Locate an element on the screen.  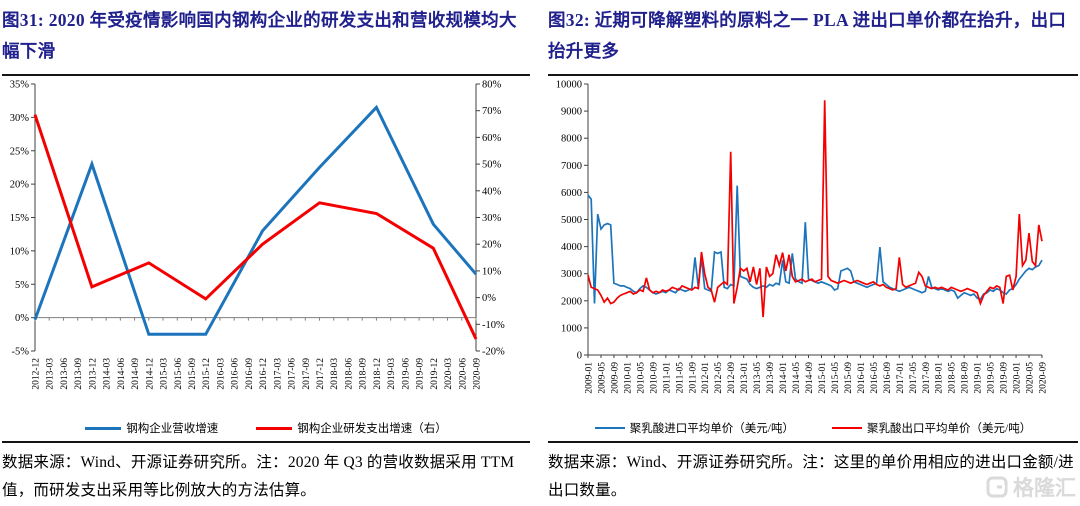
svg-text: 2009-05 is located at coordinates (602, 378).